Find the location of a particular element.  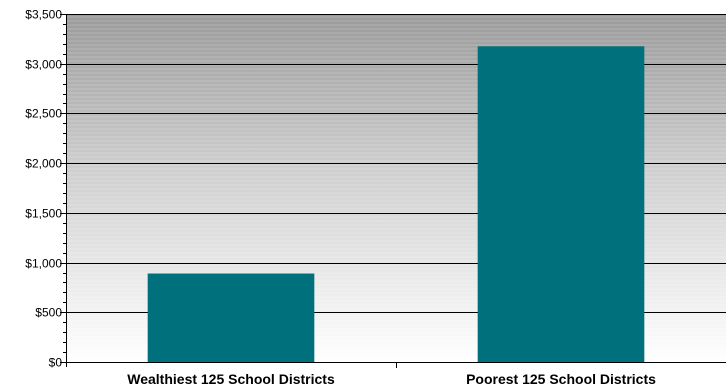

y-tick-label: $0 is located at coordinates (56, 363).